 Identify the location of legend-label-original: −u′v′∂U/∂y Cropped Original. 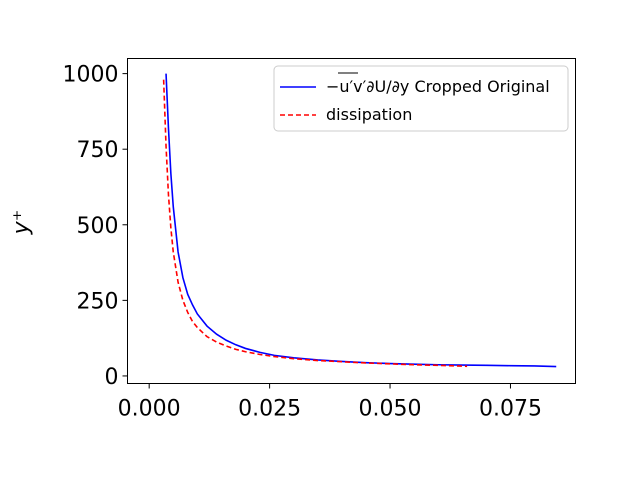
(438, 86).